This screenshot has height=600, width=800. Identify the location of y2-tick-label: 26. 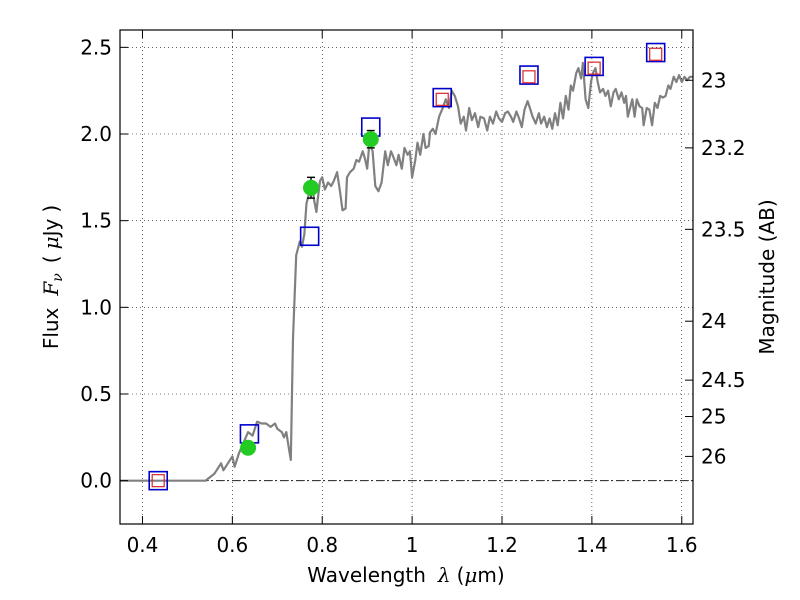
(713, 456).